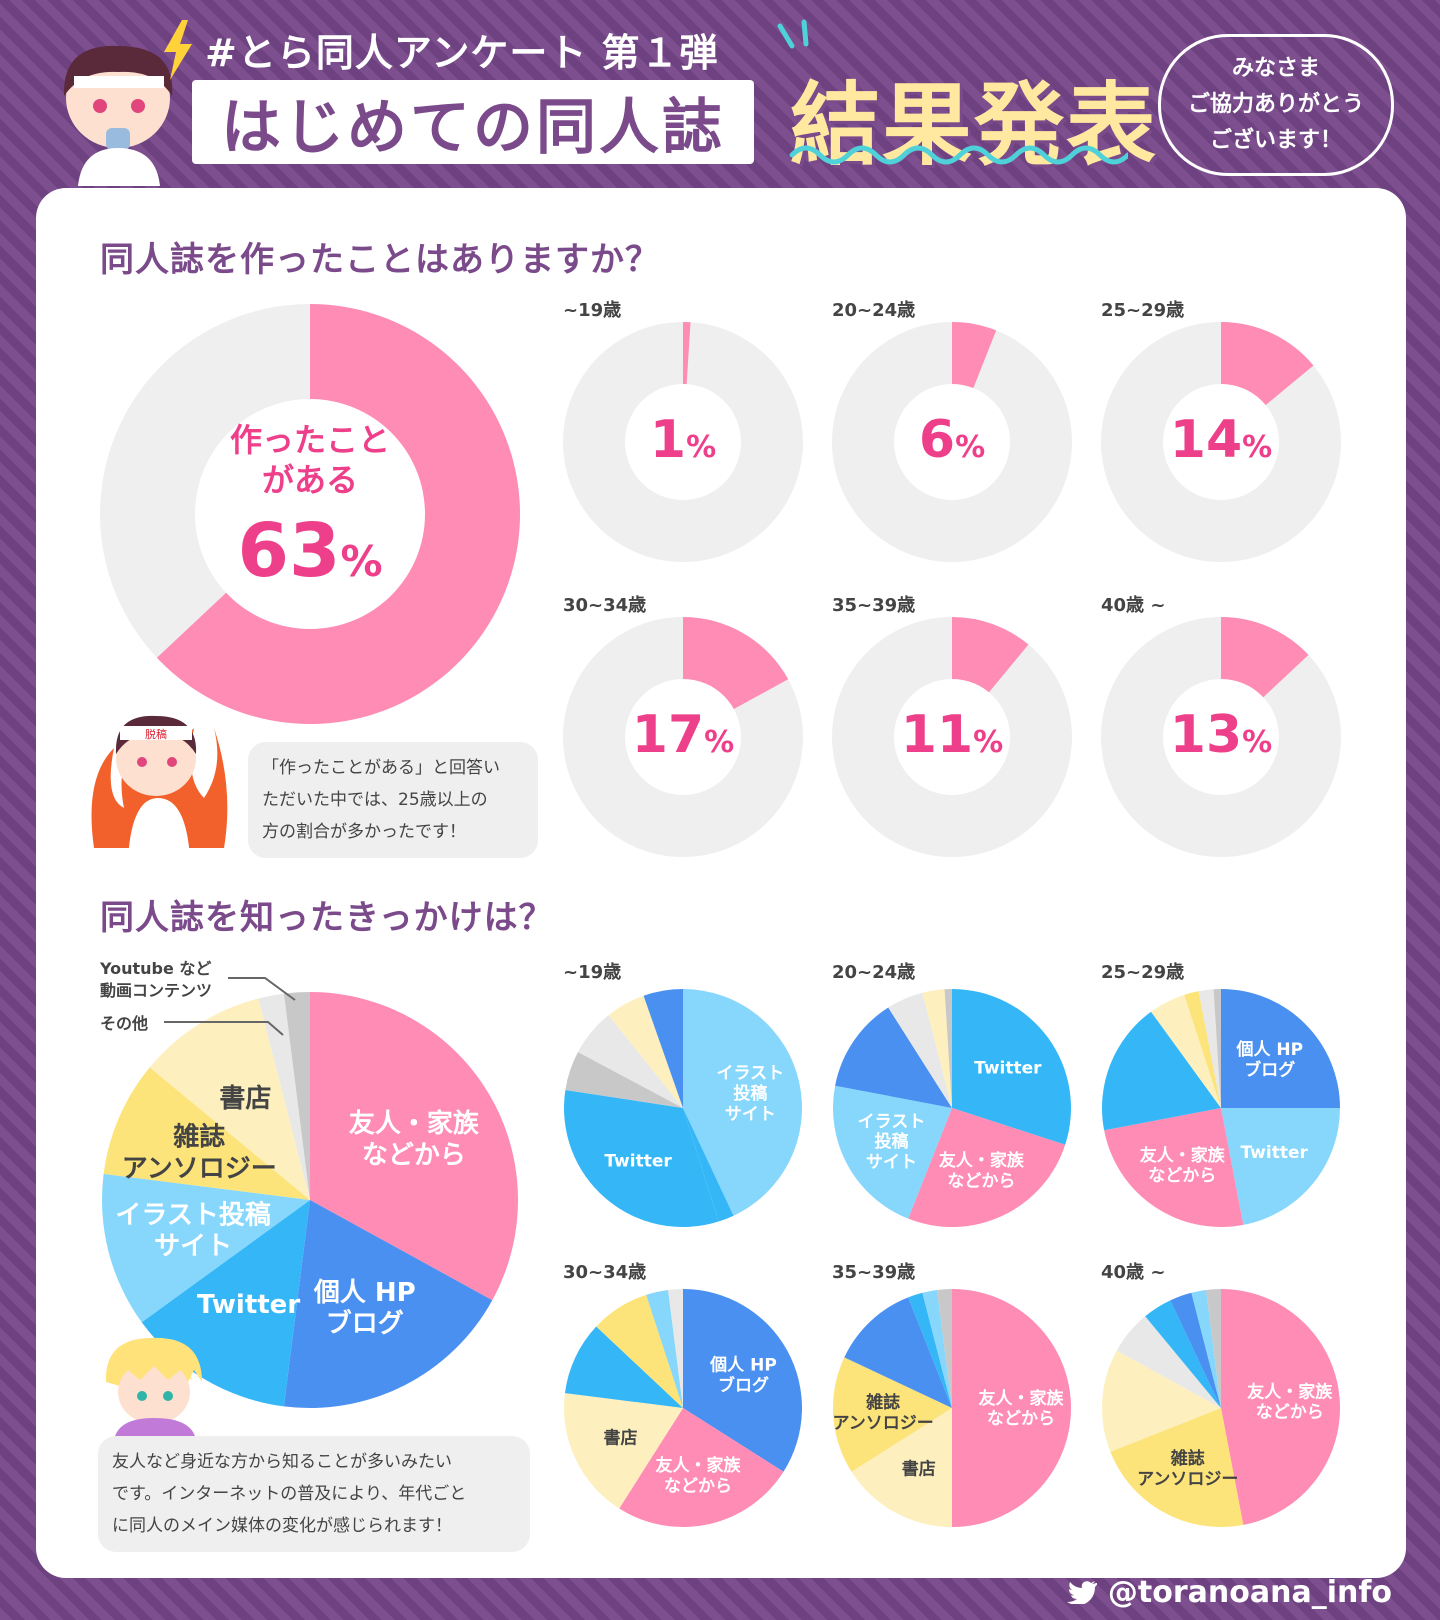 The height and width of the screenshot is (1620, 1440). Describe the element at coordinates (874, 1272) in the screenshot. I see `age-label: 35~39歳` at that location.